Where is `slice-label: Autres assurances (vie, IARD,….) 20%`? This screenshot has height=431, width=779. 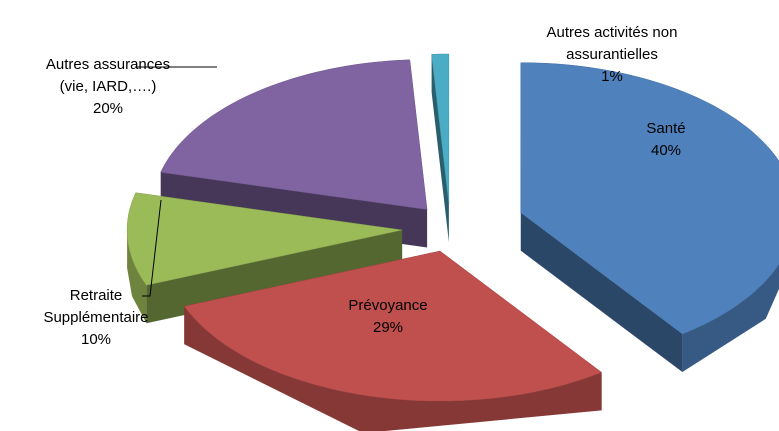
slice-label: Autres assurances (vie, IARD,….) 20% is located at coordinates (108, 87).